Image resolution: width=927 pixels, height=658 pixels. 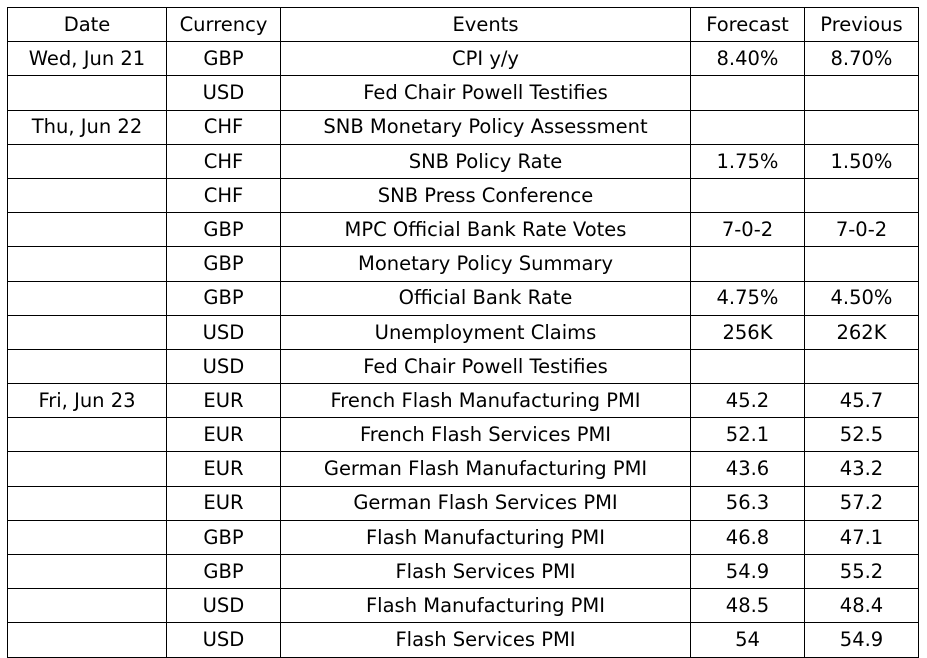 I want to click on previous-cell: 54.9, so click(x=861, y=640).